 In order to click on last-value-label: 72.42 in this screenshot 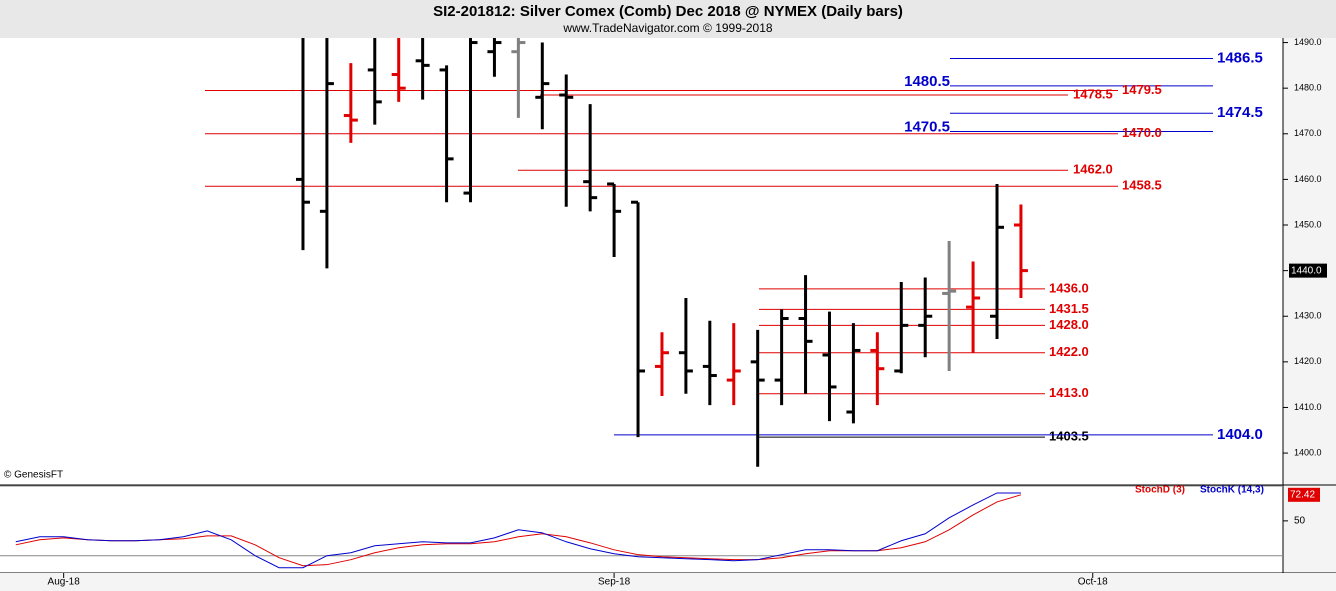, I will do `click(1302, 494)`.